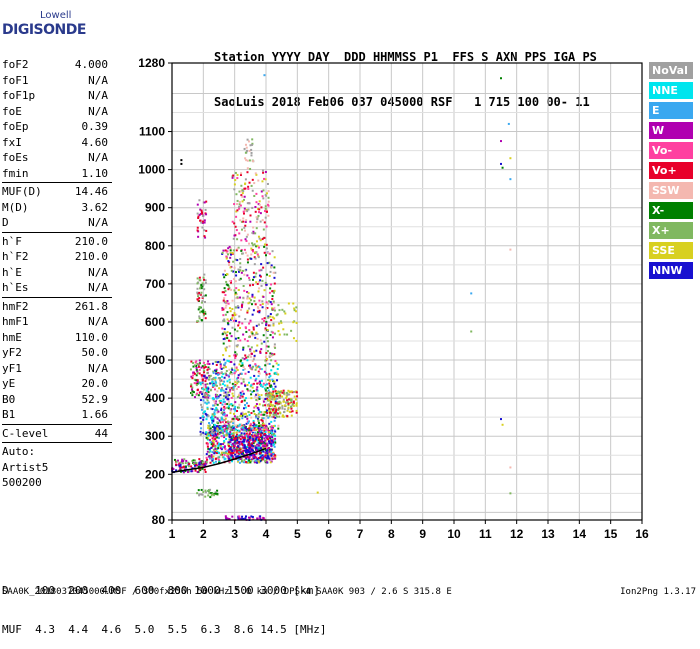 The width and height of the screenshot is (700, 649). Describe the element at coordinates (57, 442) in the screenshot. I see `separator` at that location.